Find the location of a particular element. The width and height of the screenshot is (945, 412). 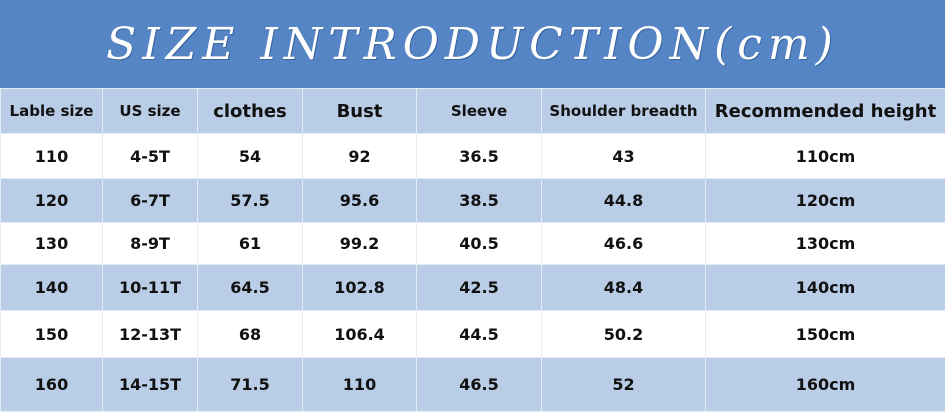

table-cell: 40.5 is located at coordinates (479, 244).